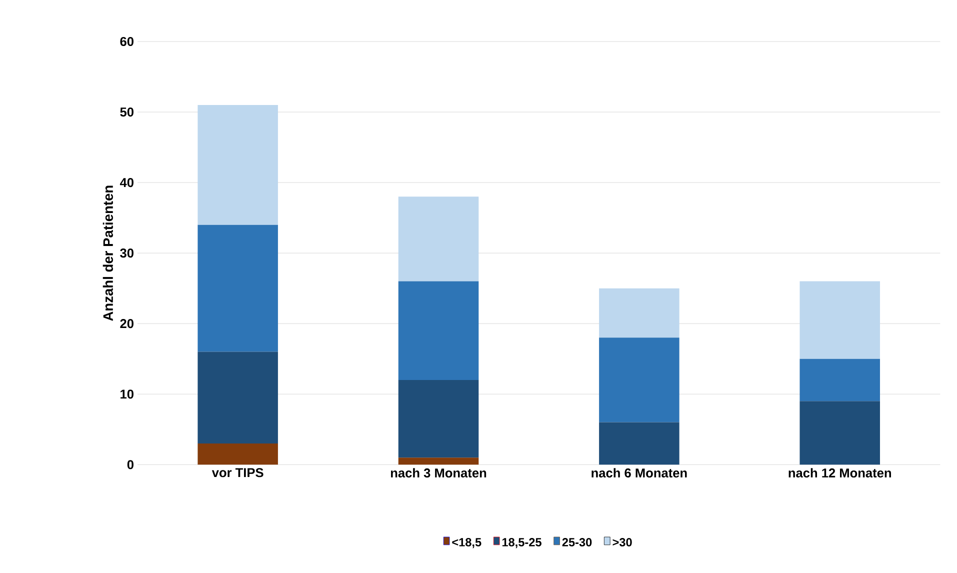 This screenshot has height=573, width=957. Describe the element at coordinates (130, 464) in the screenshot. I see `y-tick-label: 0` at that location.